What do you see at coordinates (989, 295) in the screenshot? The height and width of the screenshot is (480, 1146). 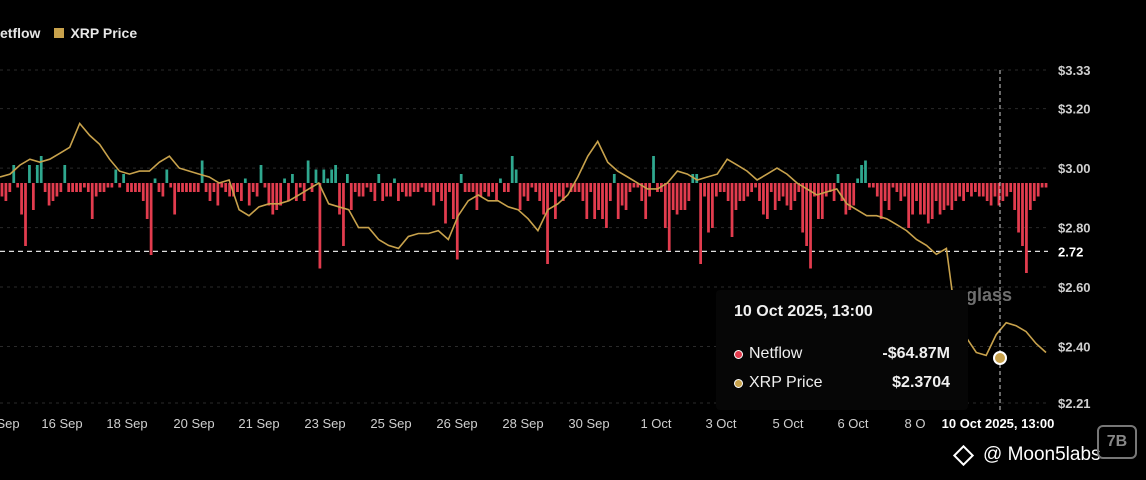 I see `watermark-text: glass` at bounding box center [989, 295].